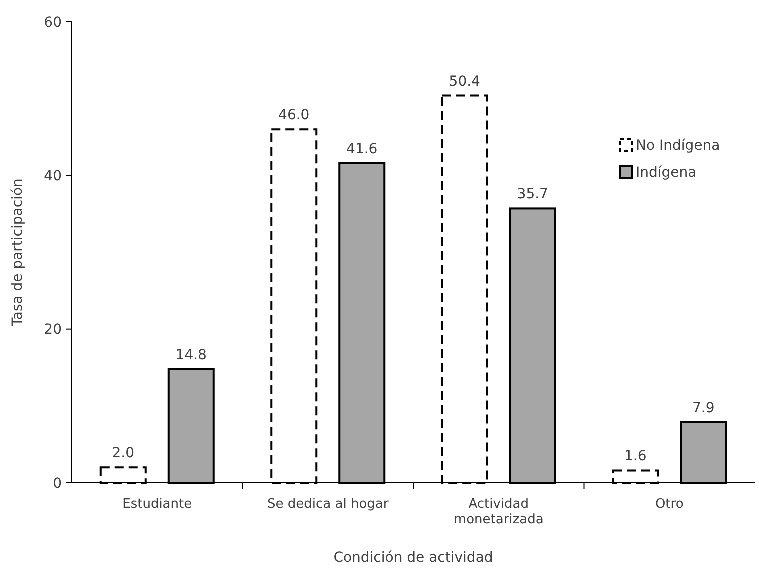  What do you see at coordinates (635, 456) in the screenshot?
I see `data-label: 1.6` at bounding box center [635, 456].